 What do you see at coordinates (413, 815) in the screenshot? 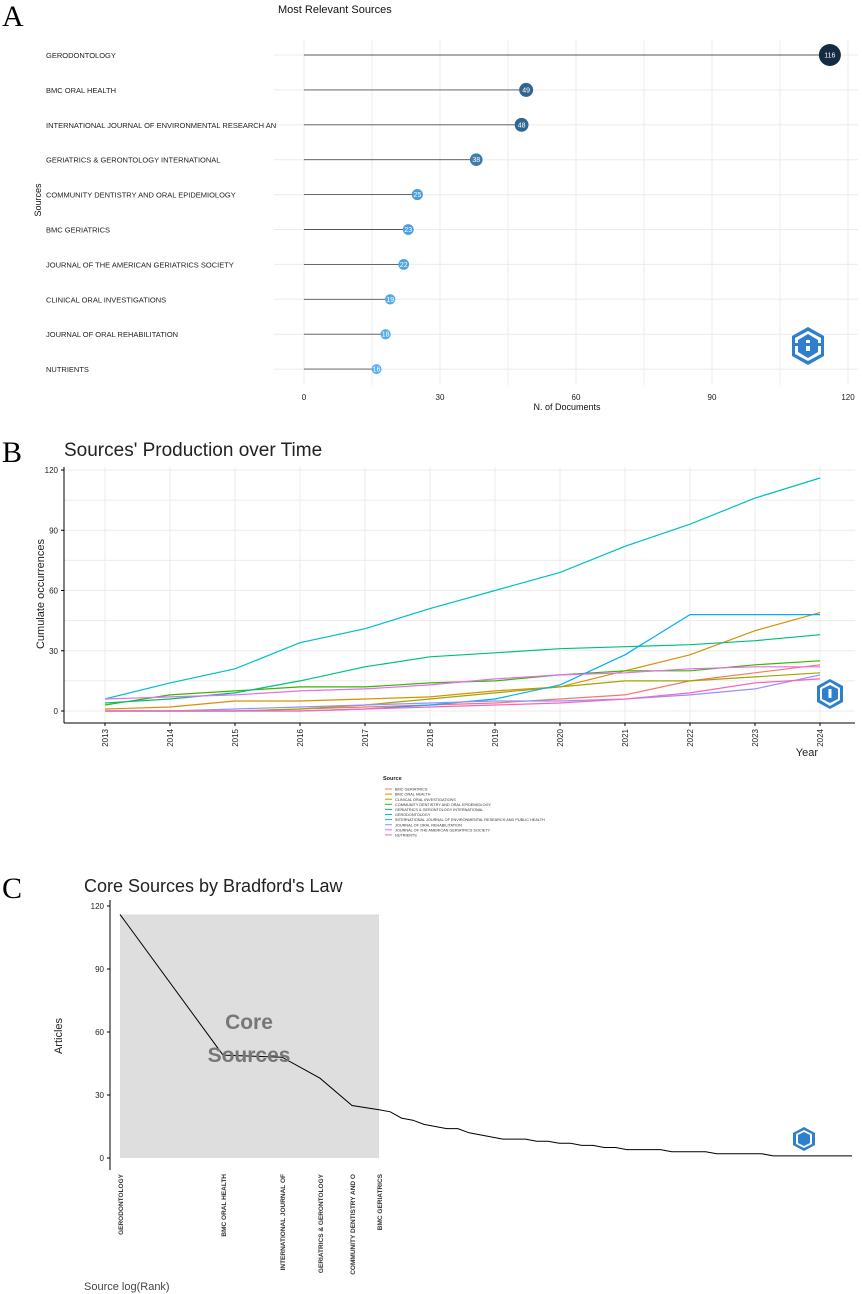
I see `legend-label: GERODONTOLOGY` at bounding box center [413, 815].